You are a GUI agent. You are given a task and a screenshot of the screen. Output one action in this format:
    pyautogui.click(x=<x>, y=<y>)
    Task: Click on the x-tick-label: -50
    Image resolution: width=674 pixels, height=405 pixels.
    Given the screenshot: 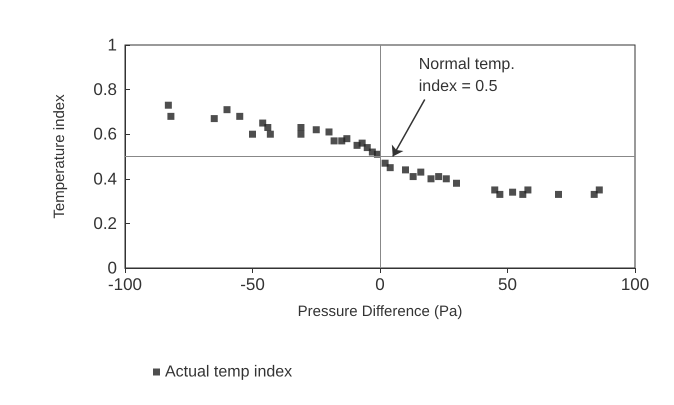 What is the action you would take?
    pyautogui.click(x=252, y=284)
    